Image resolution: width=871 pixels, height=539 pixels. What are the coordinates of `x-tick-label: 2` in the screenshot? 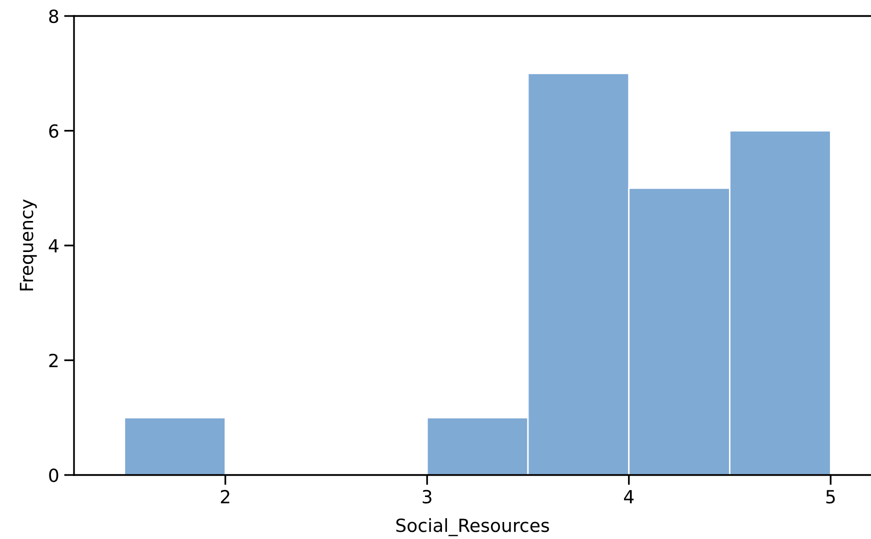 It's located at (225, 497).